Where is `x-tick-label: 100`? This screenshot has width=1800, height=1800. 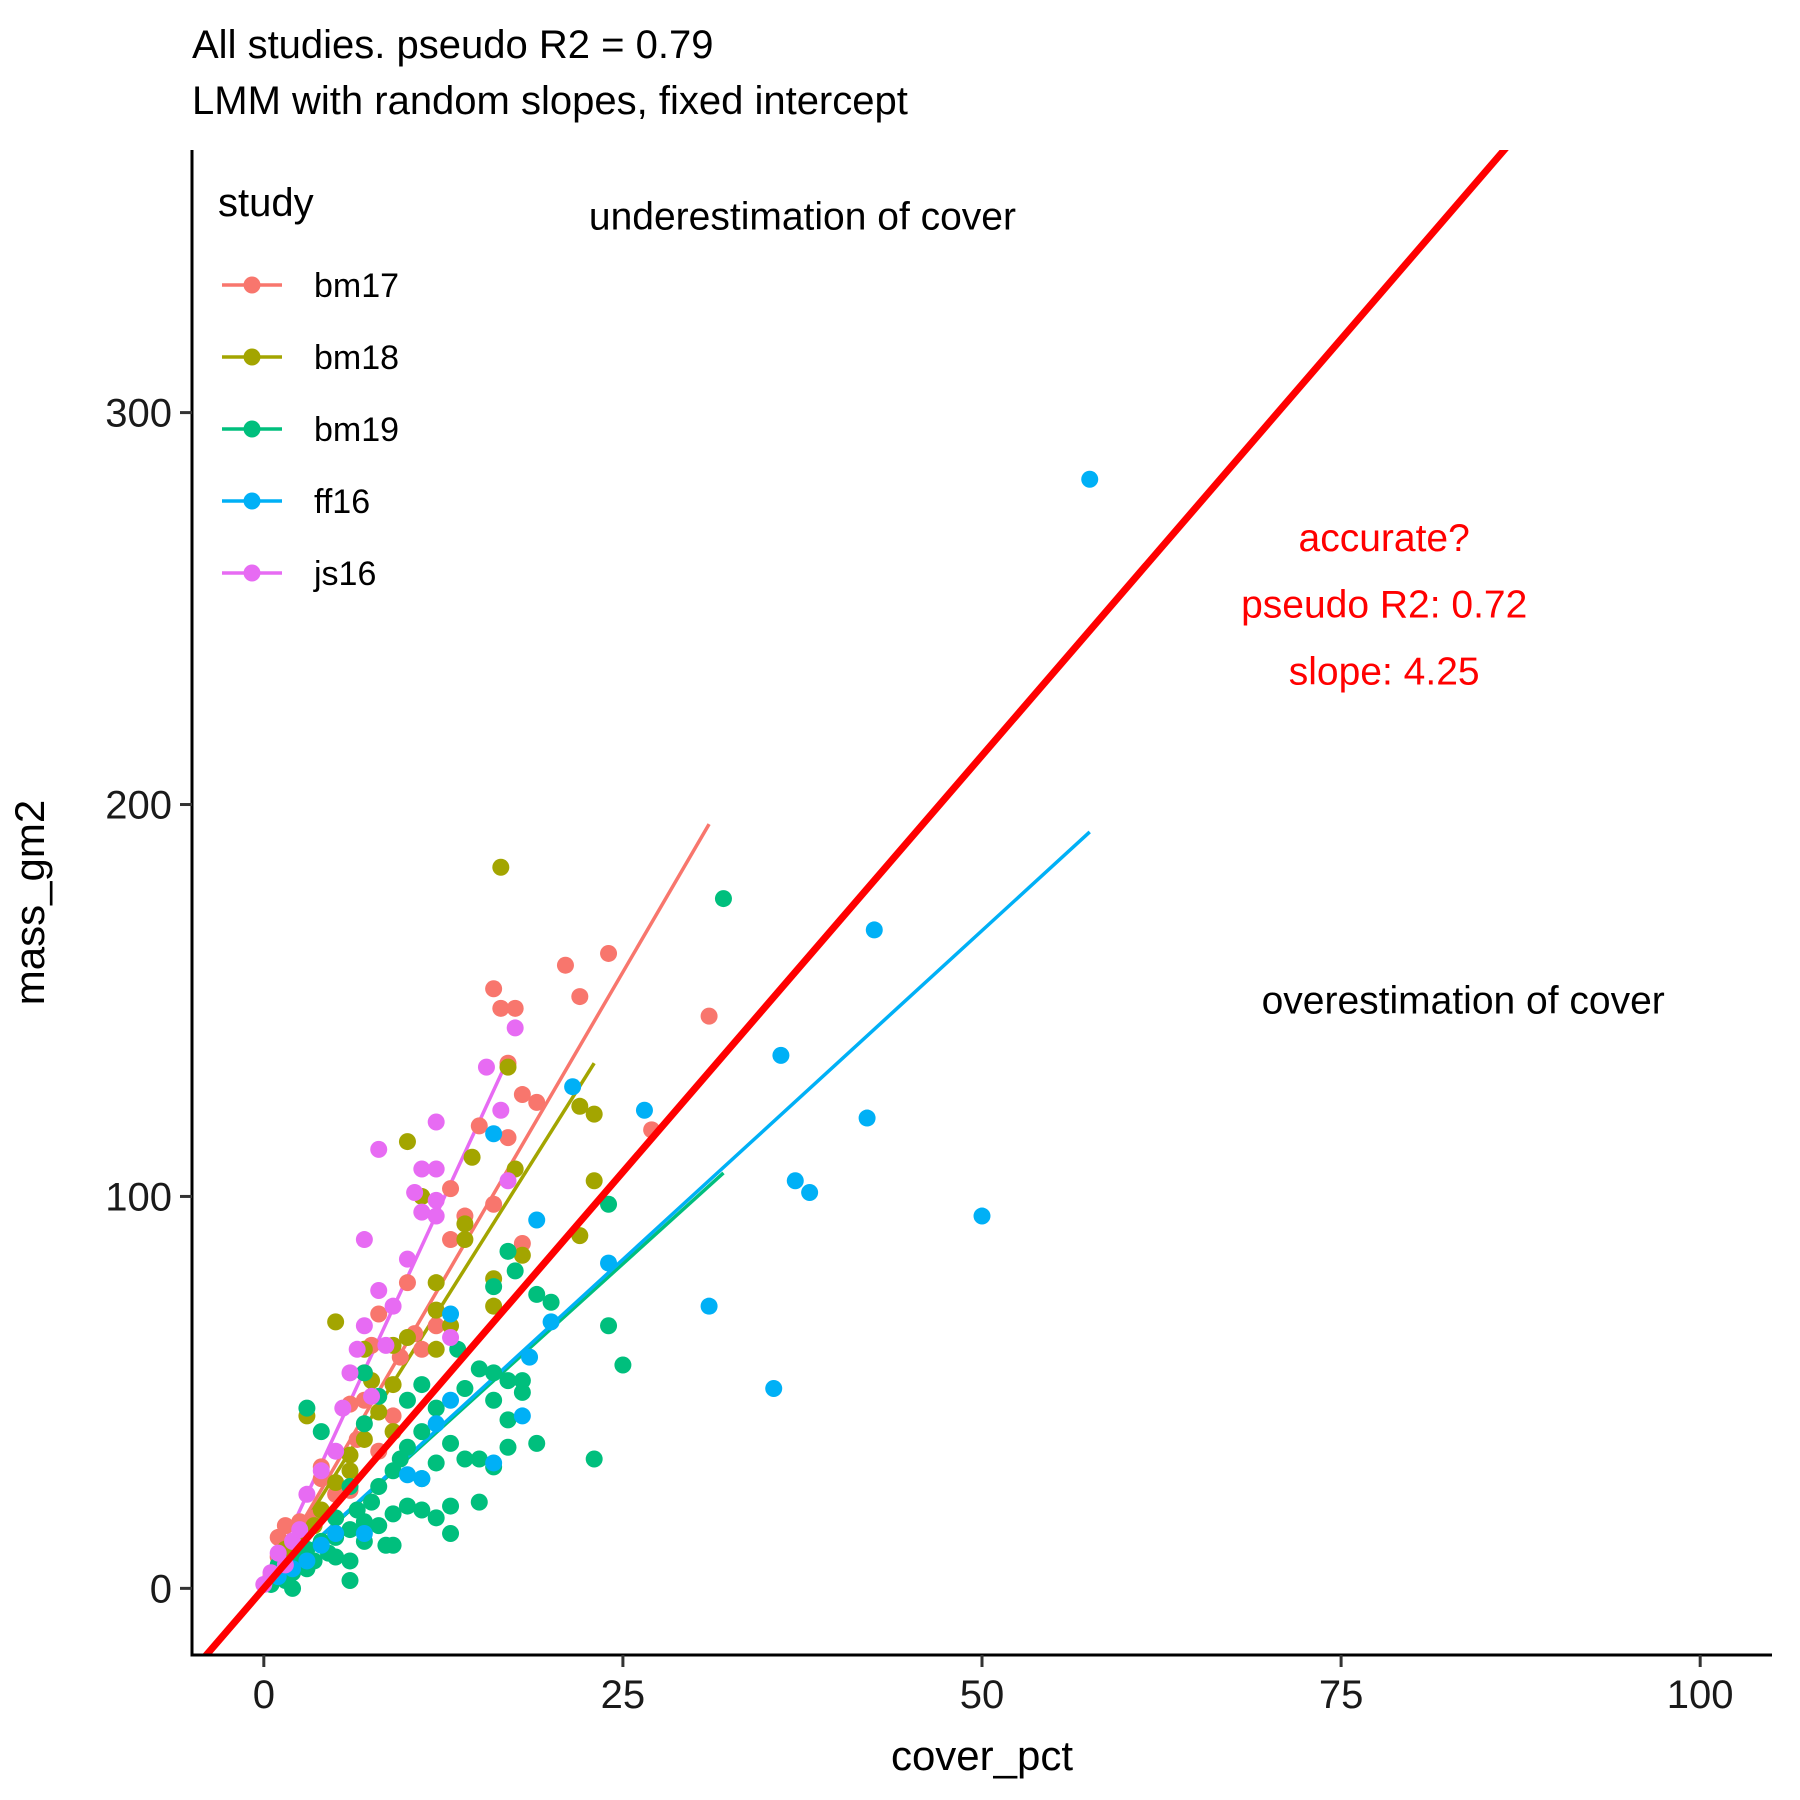 x-tick-label: 100 is located at coordinates (1700, 1695).